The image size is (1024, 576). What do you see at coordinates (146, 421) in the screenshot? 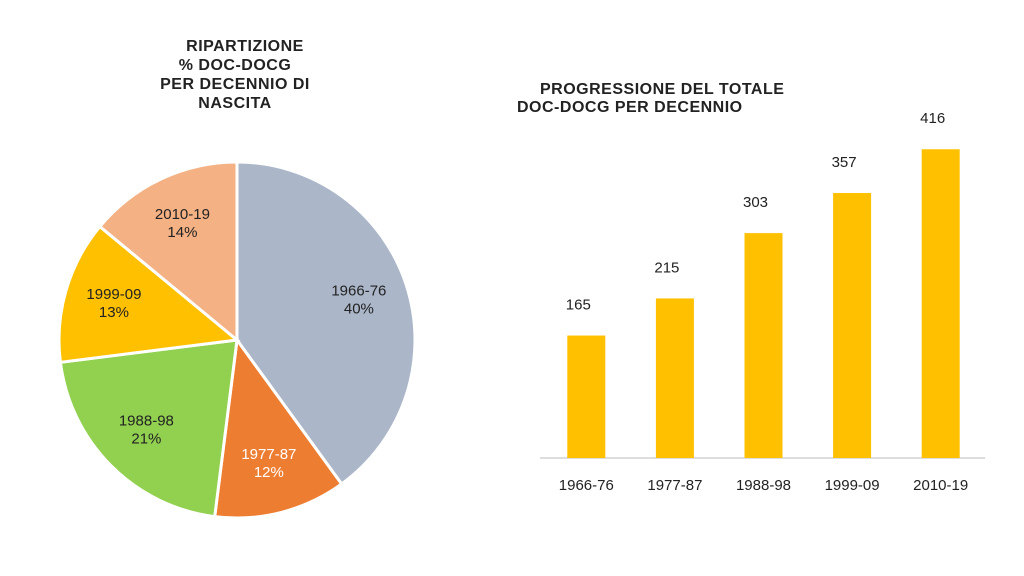
I see `slice-label: 1988-98` at bounding box center [146, 421].